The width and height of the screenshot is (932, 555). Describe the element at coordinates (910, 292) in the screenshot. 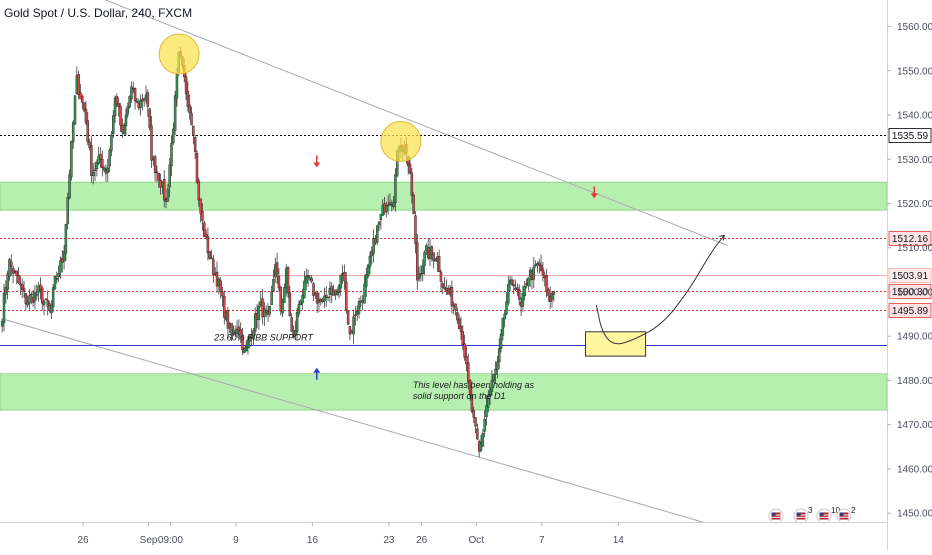

I see `price-tag-label: 1500.30` at that location.